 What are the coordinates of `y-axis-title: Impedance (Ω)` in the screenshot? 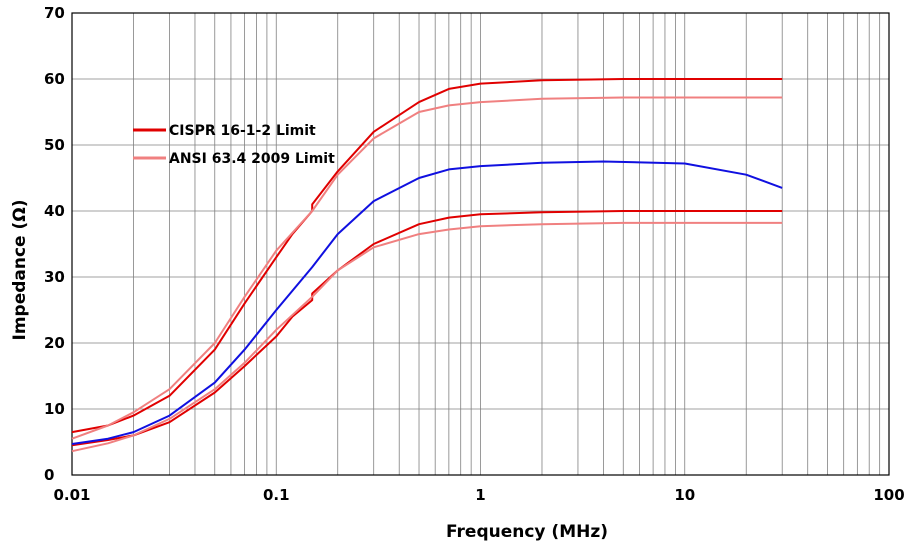 It's located at (20, 270).